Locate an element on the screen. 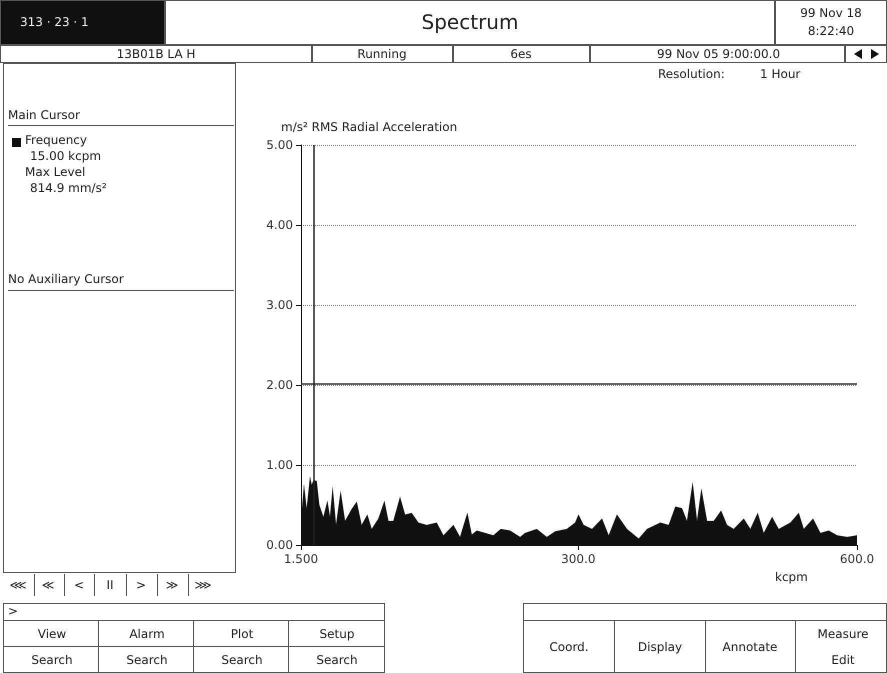 This screenshot has height=673, width=887. text: 99 Nov 05 9:00:00.0 is located at coordinates (718, 54).